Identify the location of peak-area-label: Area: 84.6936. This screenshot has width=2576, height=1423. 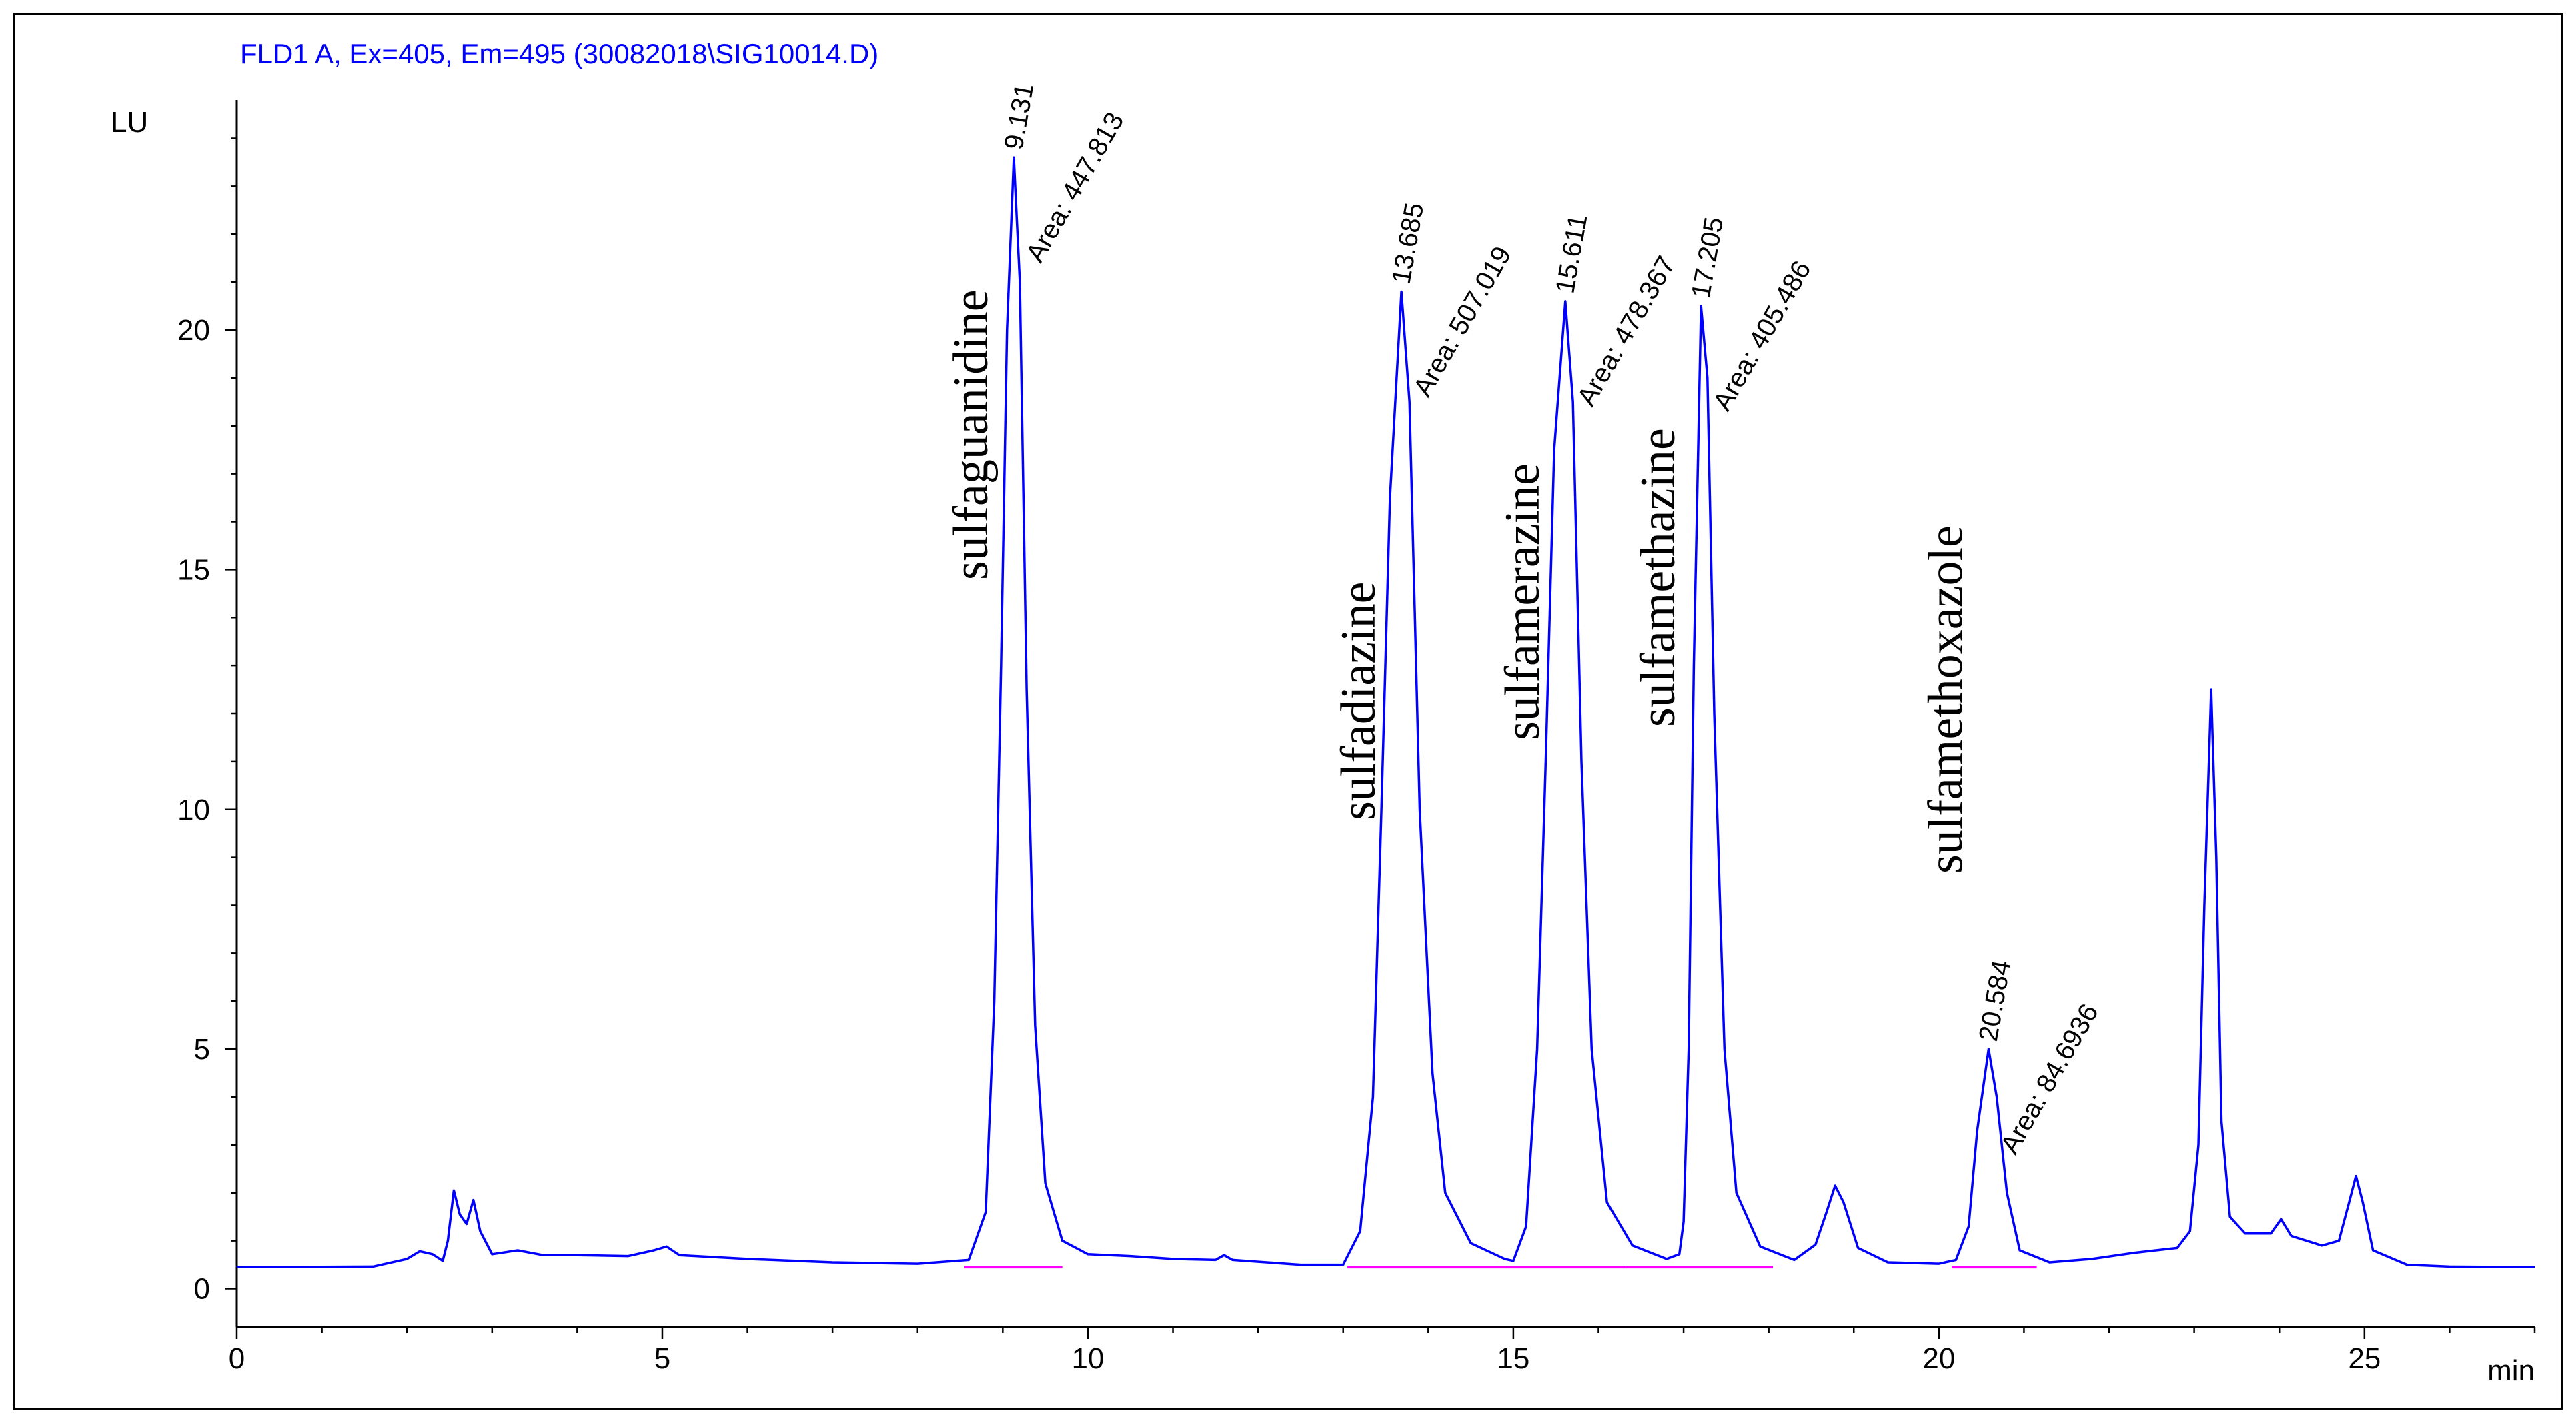
(2049, 1079).